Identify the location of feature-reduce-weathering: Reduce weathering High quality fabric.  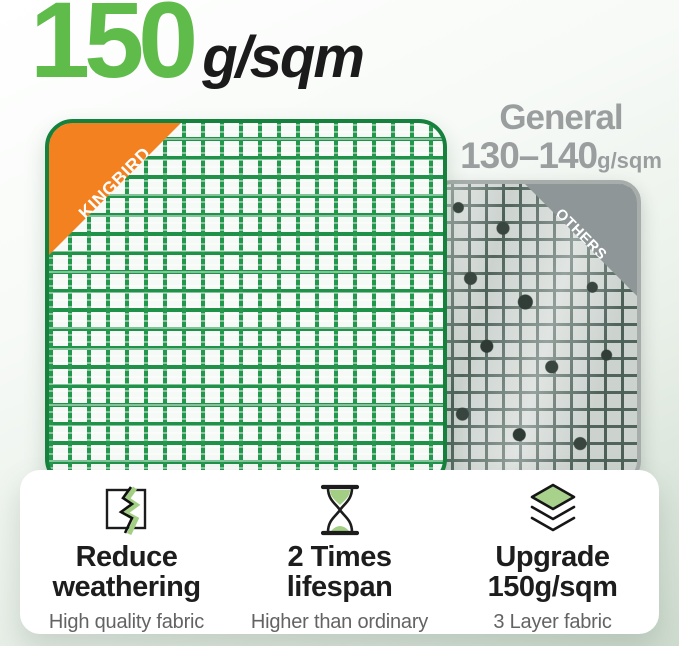
(126, 552).